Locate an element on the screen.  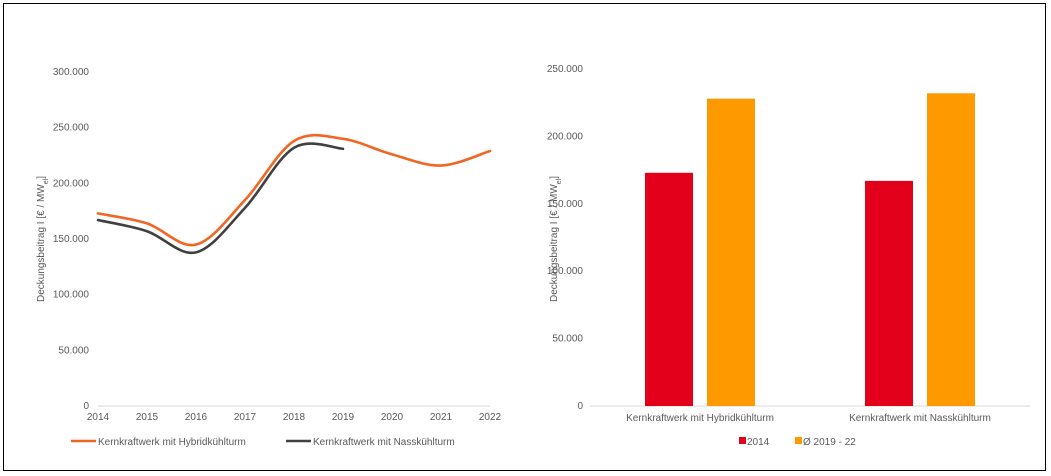
x-tick-label: 2020 is located at coordinates (392, 417).